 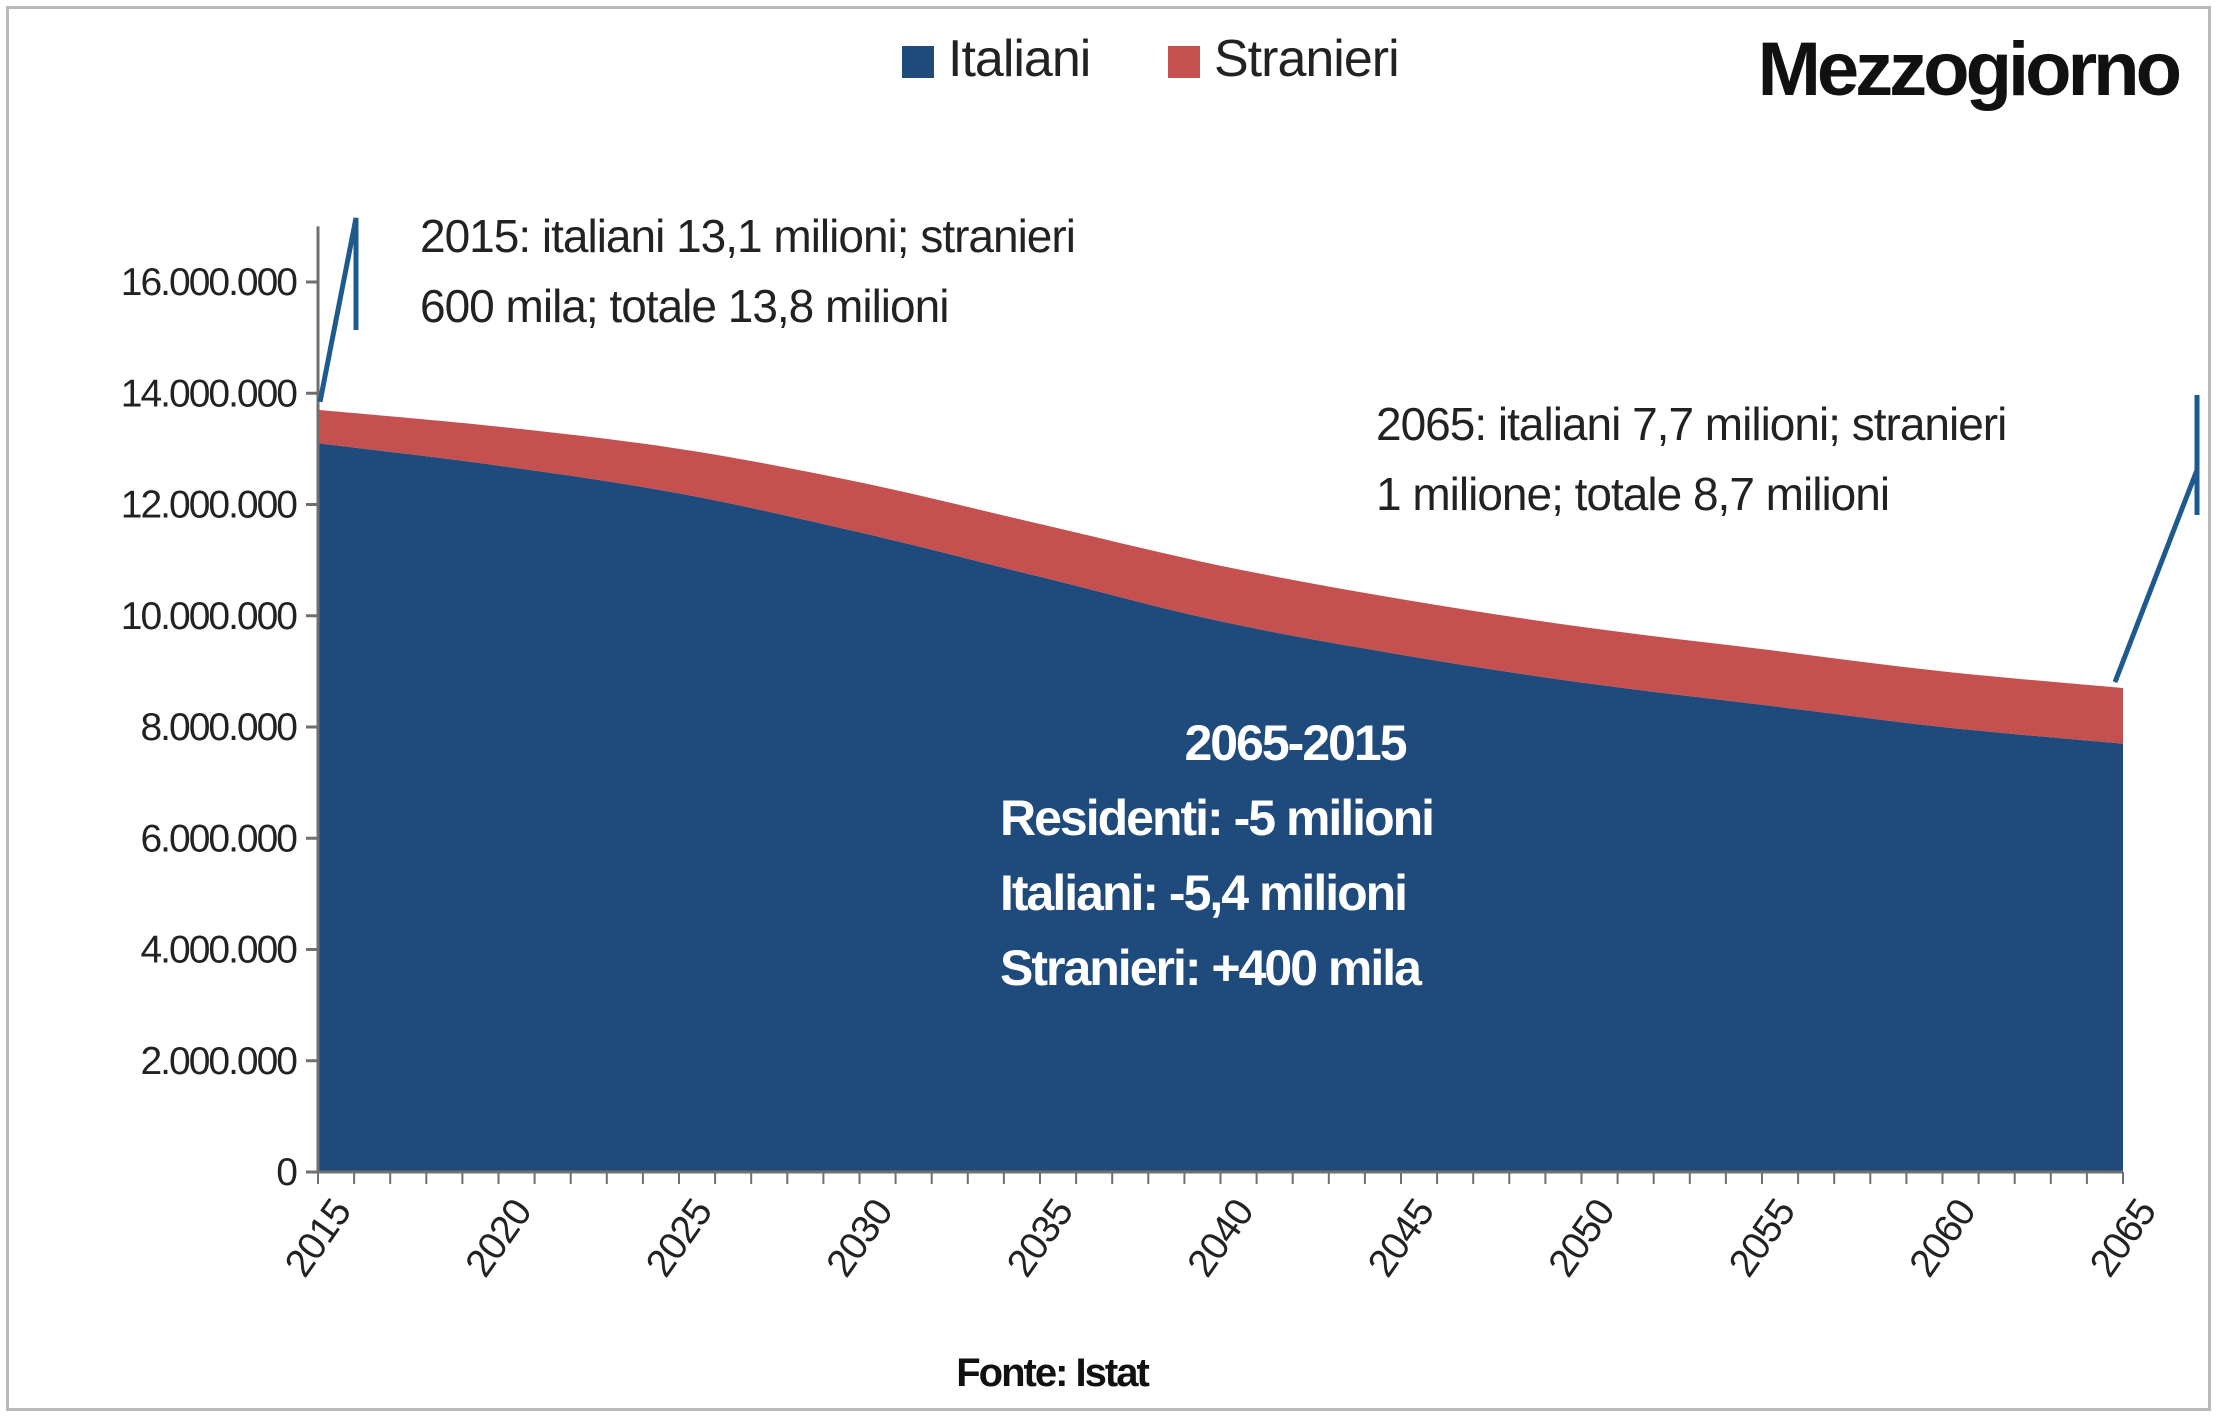 What do you see at coordinates (1203, 893) in the screenshot?
I see `summary-line: Italiani: -5,4 milioni` at bounding box center [1203, 893].